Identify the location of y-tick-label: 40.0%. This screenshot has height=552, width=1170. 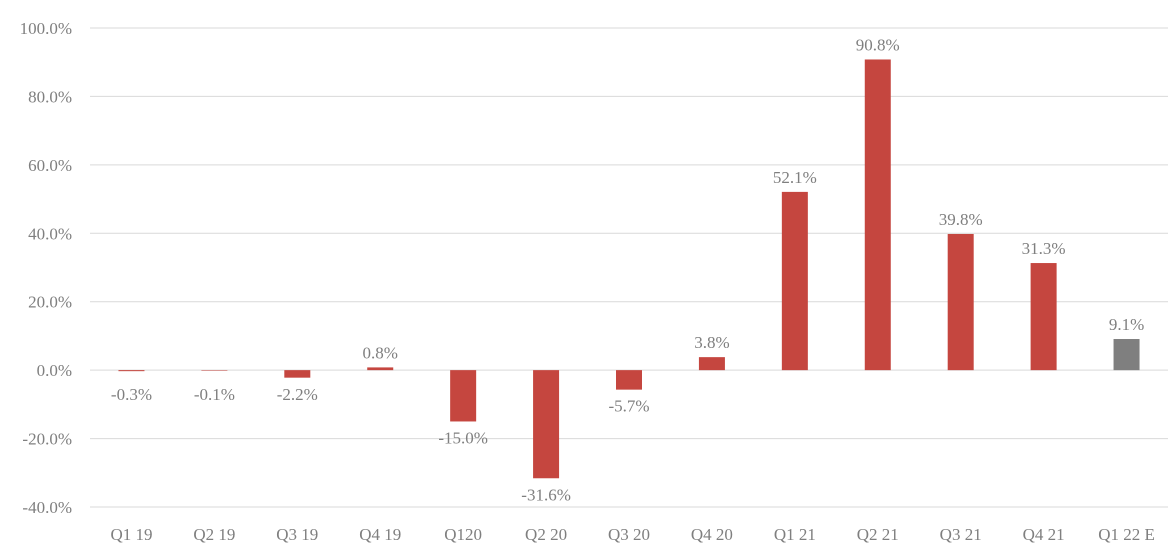
(50, 233).